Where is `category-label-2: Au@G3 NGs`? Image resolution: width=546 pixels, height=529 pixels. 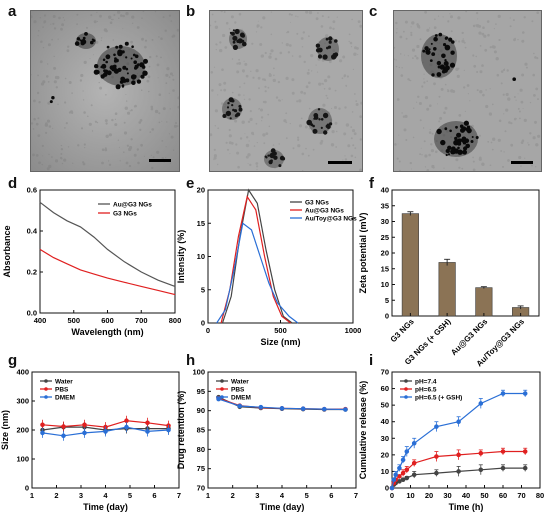 category-label-2: Au@G3 NGs is located at coordinates (469, 337).